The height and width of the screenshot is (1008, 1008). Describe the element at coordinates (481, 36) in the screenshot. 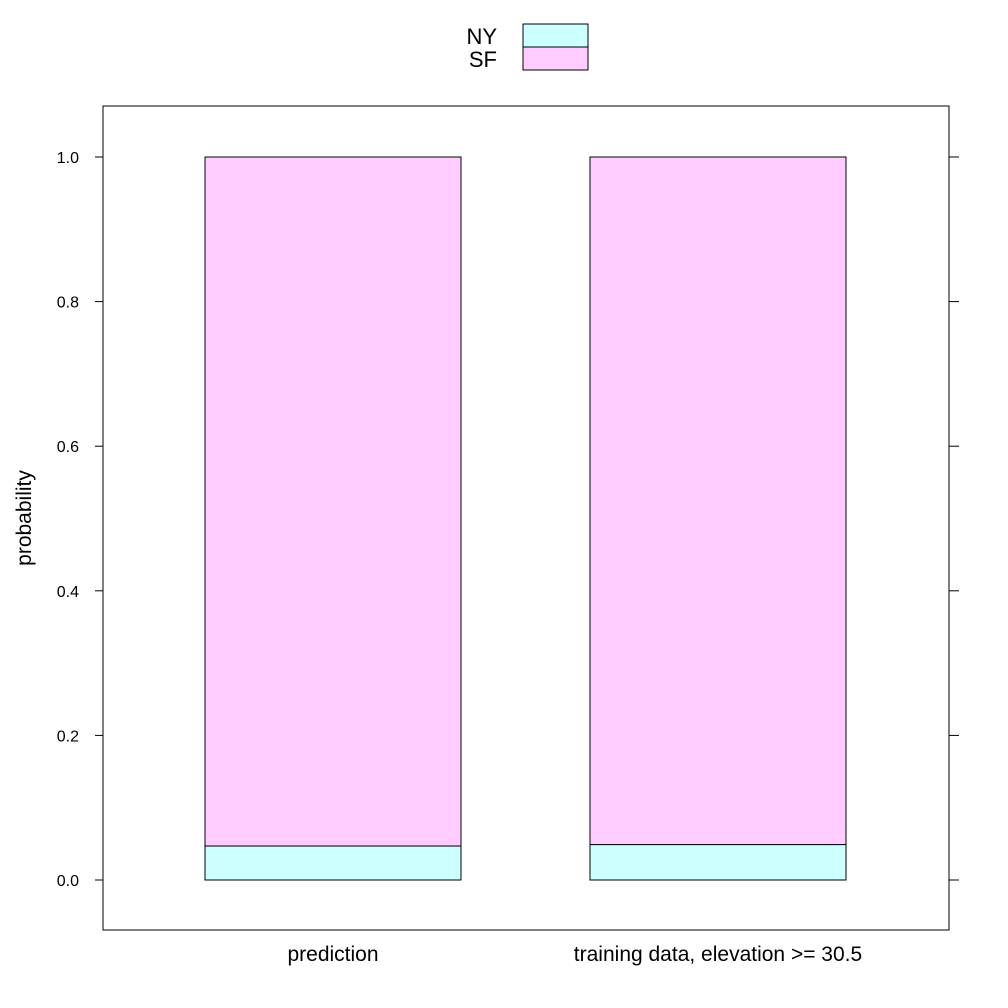

I see `legend-label-ny: NY` at that location.